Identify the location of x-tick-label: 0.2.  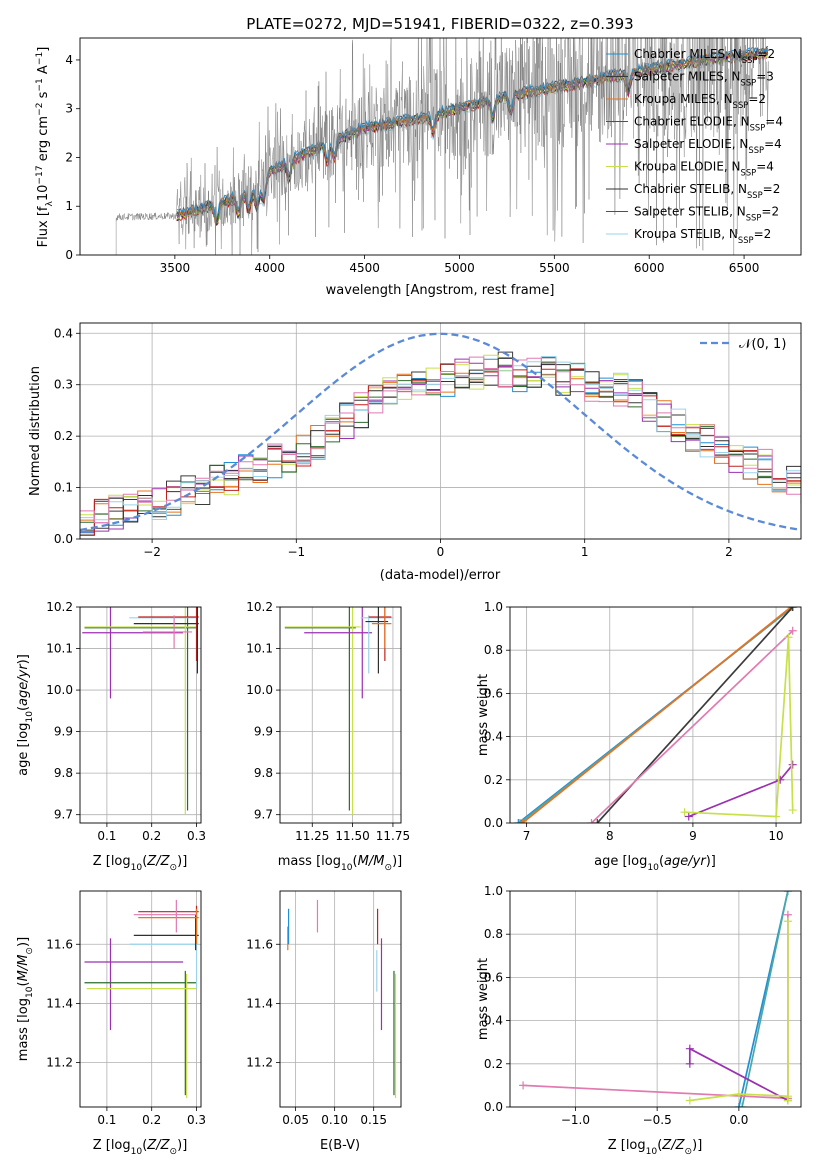
(151, 1120).